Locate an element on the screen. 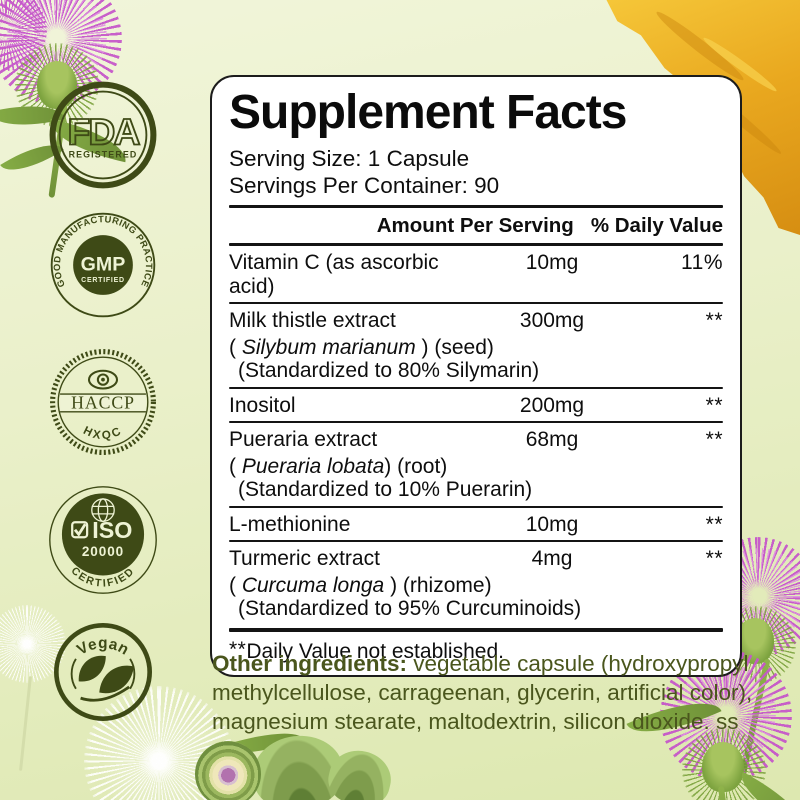 The height and width of the screenshot is (800, 800). standardization-note: (Standardized to 80% Silymarin) is located at coordinates (389, 371).